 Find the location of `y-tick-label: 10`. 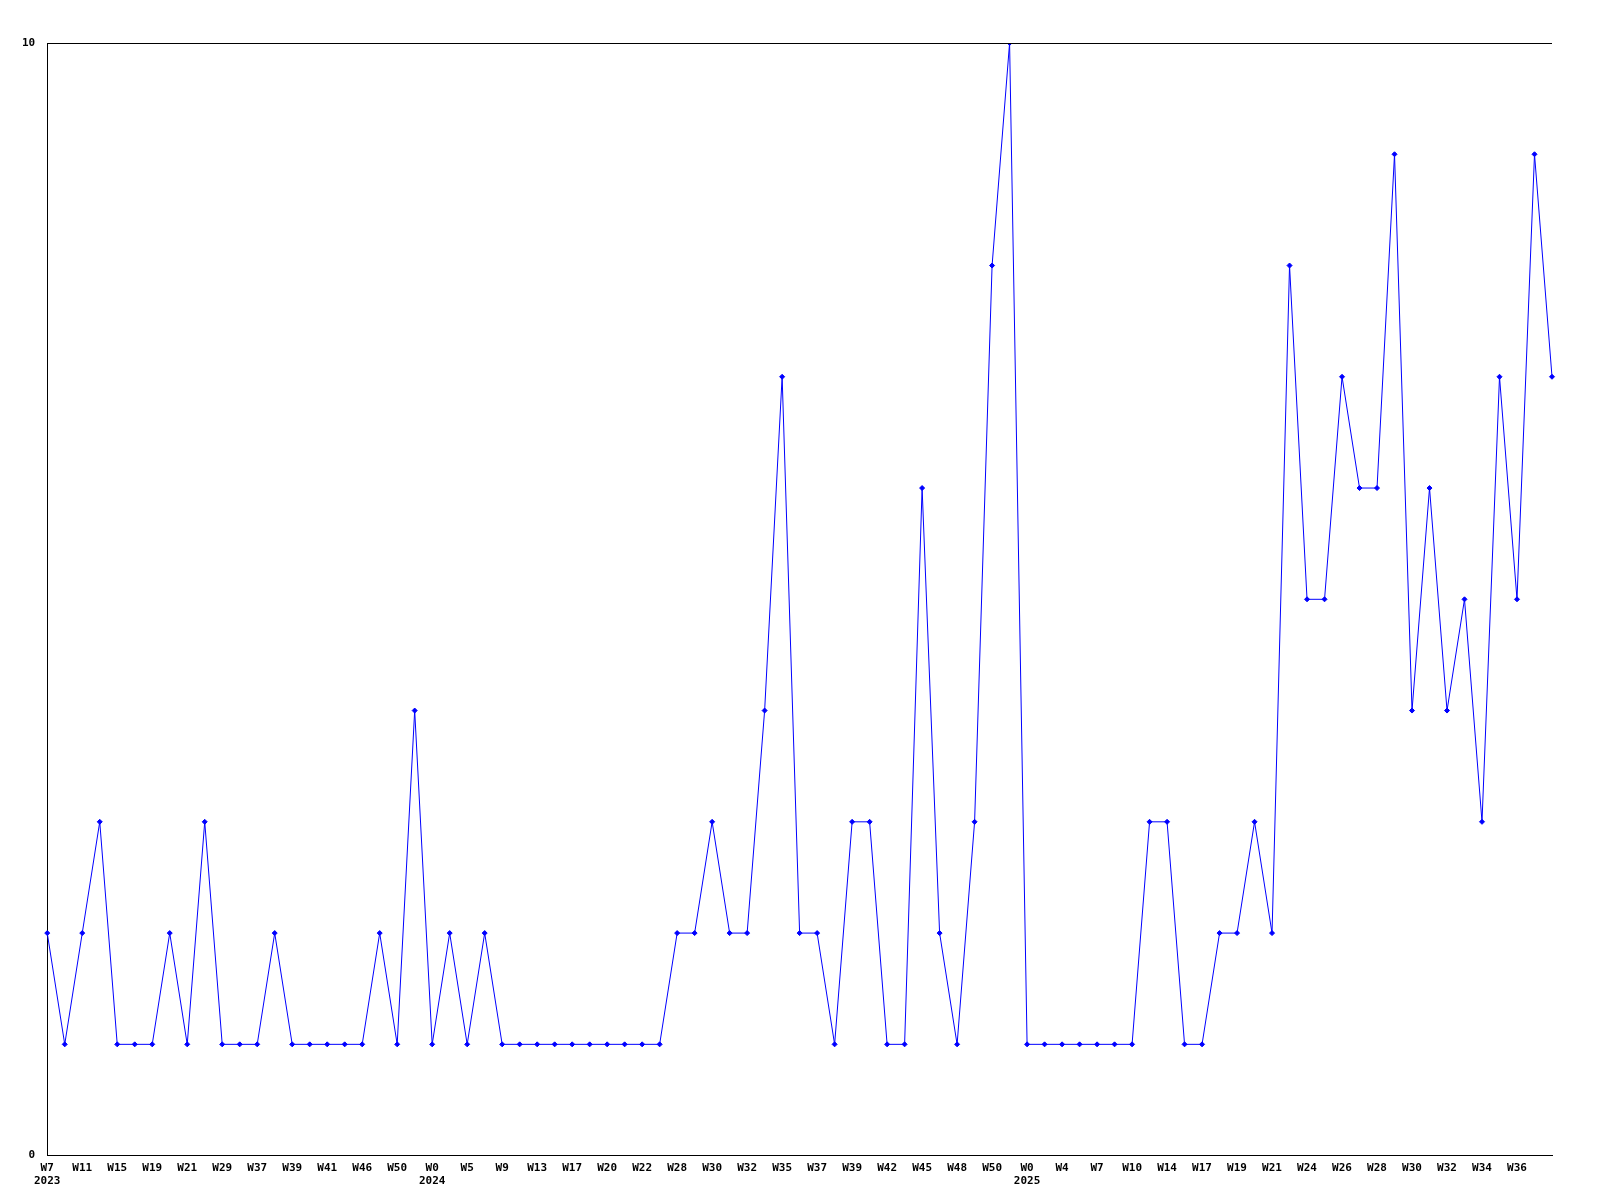

y-tick-label: 10 is located at coordinates (29, 42).